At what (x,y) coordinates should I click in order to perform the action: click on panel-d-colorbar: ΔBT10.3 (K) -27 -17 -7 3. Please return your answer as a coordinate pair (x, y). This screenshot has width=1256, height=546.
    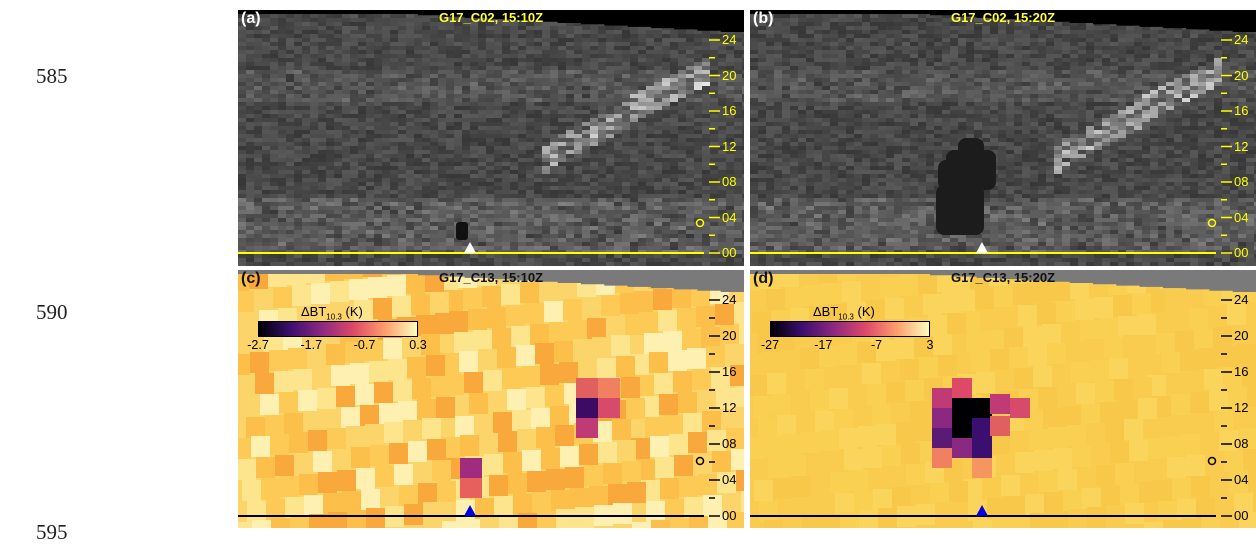
    Looking at the image, I should click on (847, 328).